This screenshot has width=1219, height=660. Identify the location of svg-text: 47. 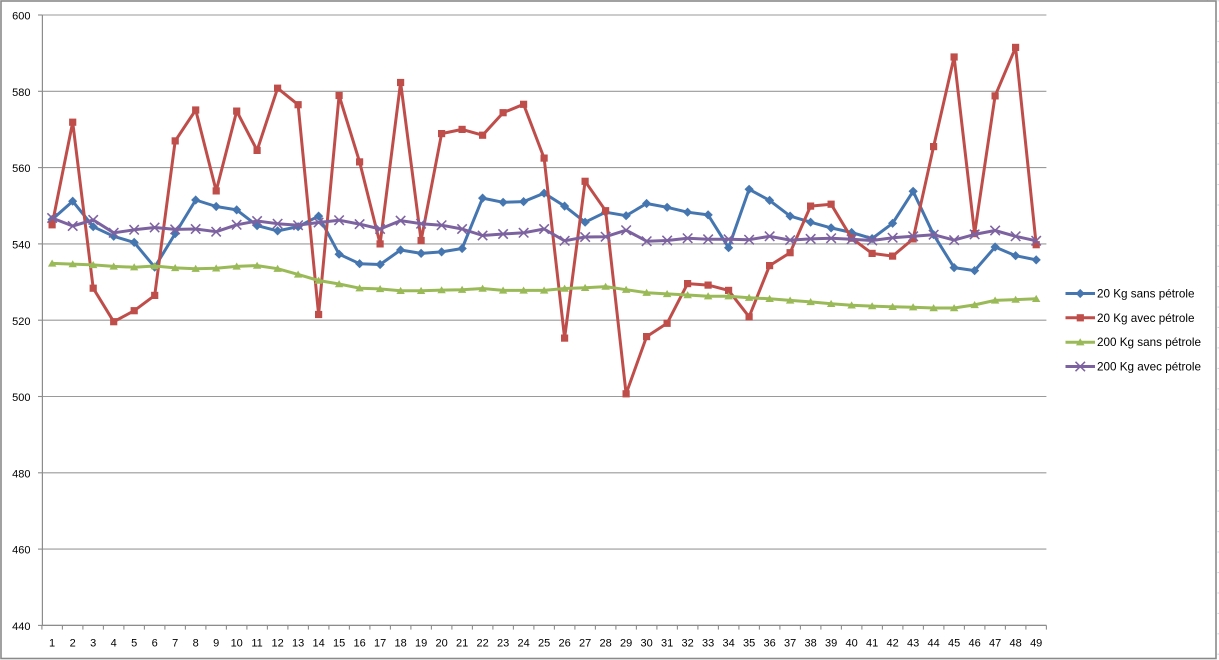
(995, 643).